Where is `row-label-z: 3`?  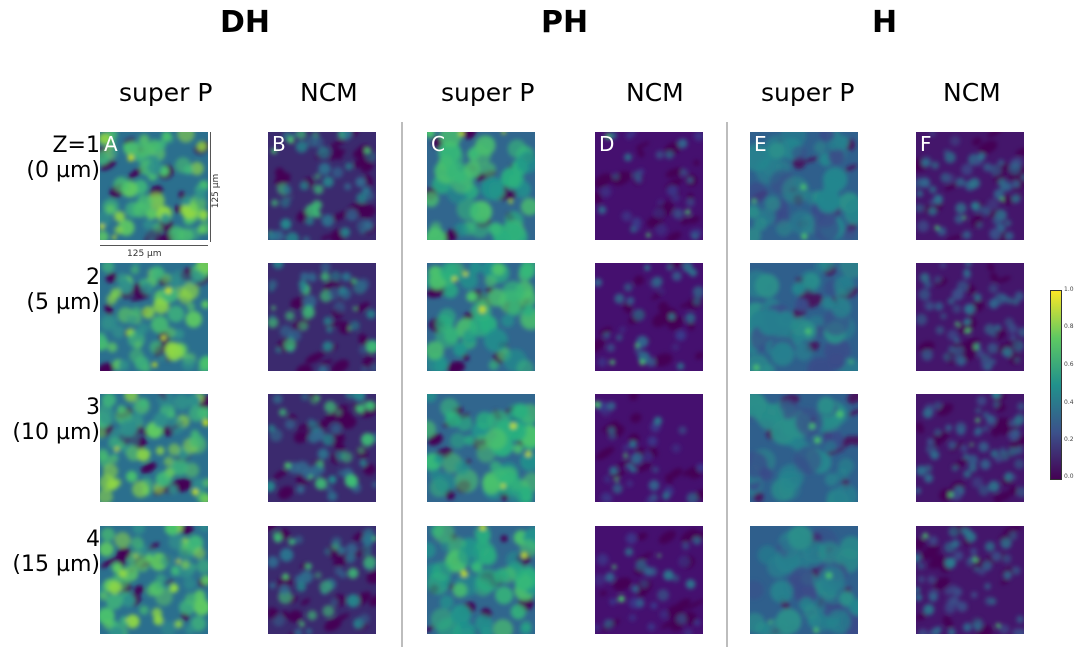 row-label-z: 3 is located at coordinates (93, 407).